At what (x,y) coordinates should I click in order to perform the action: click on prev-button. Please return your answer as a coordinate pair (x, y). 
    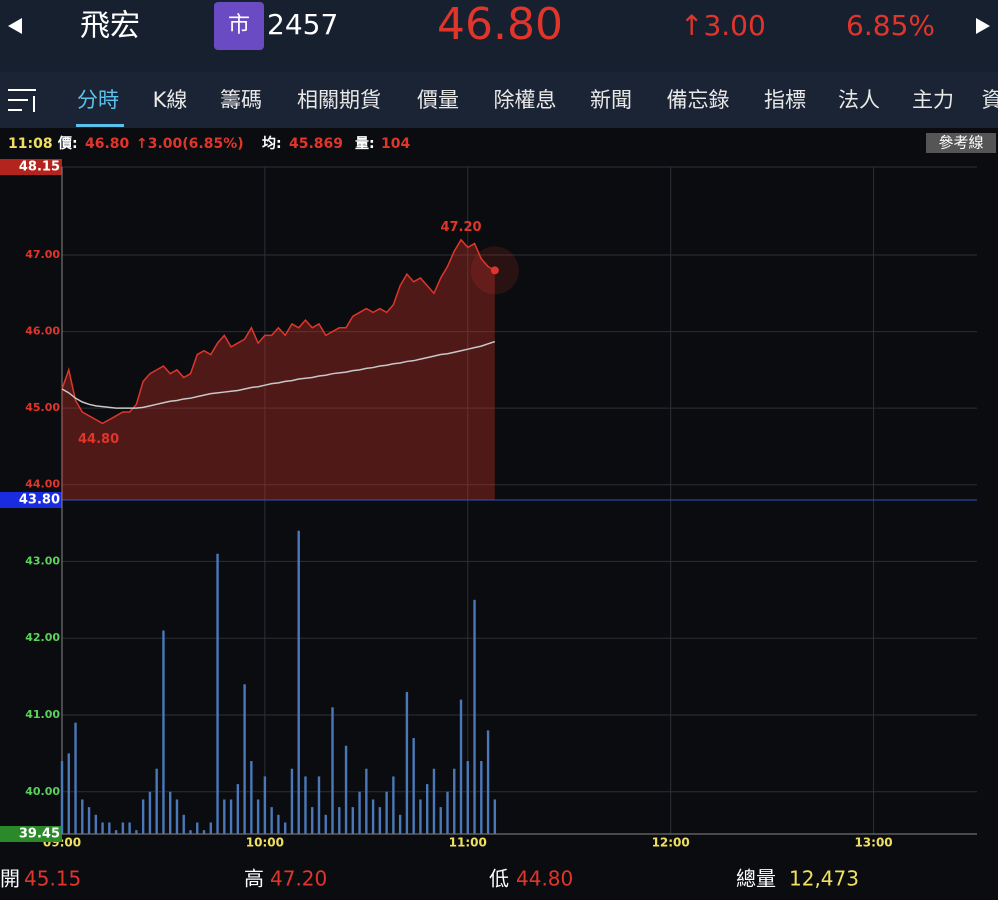
    Looking at the image, I should click on (15, 26).